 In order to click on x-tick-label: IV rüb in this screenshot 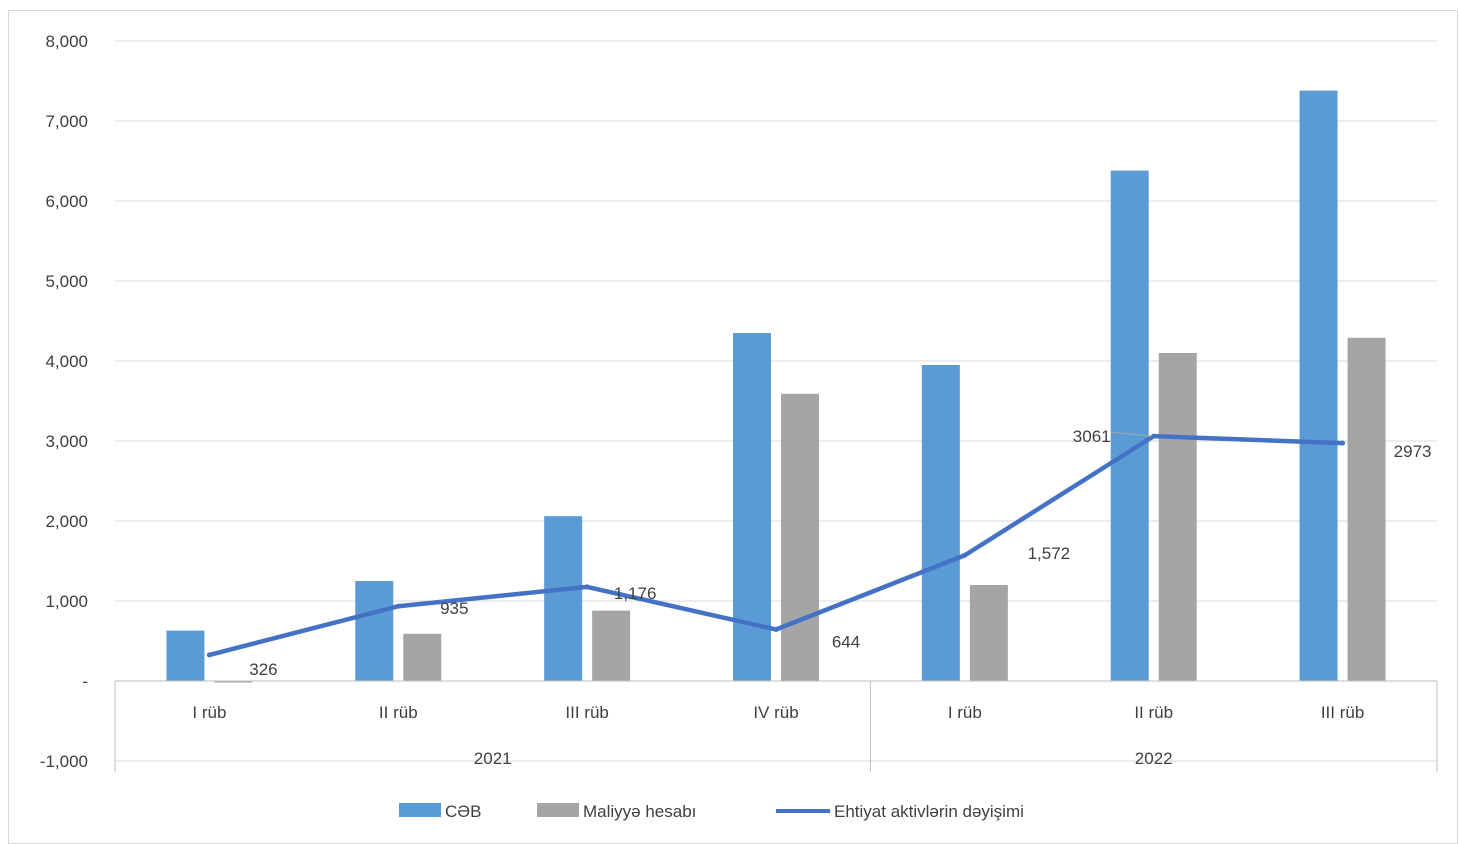, I will do `click(775, 712)`.